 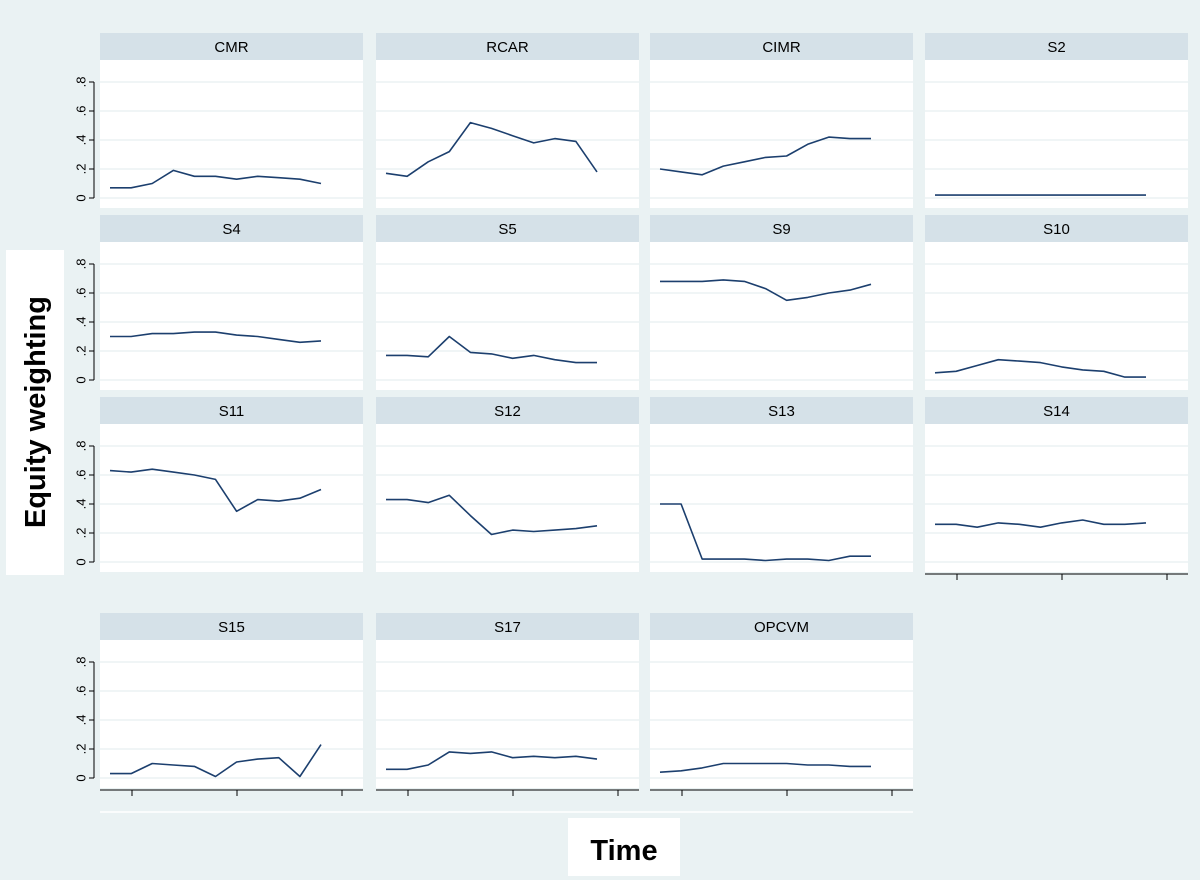 I want to click on x-title-box, so click(x=624, y=847).